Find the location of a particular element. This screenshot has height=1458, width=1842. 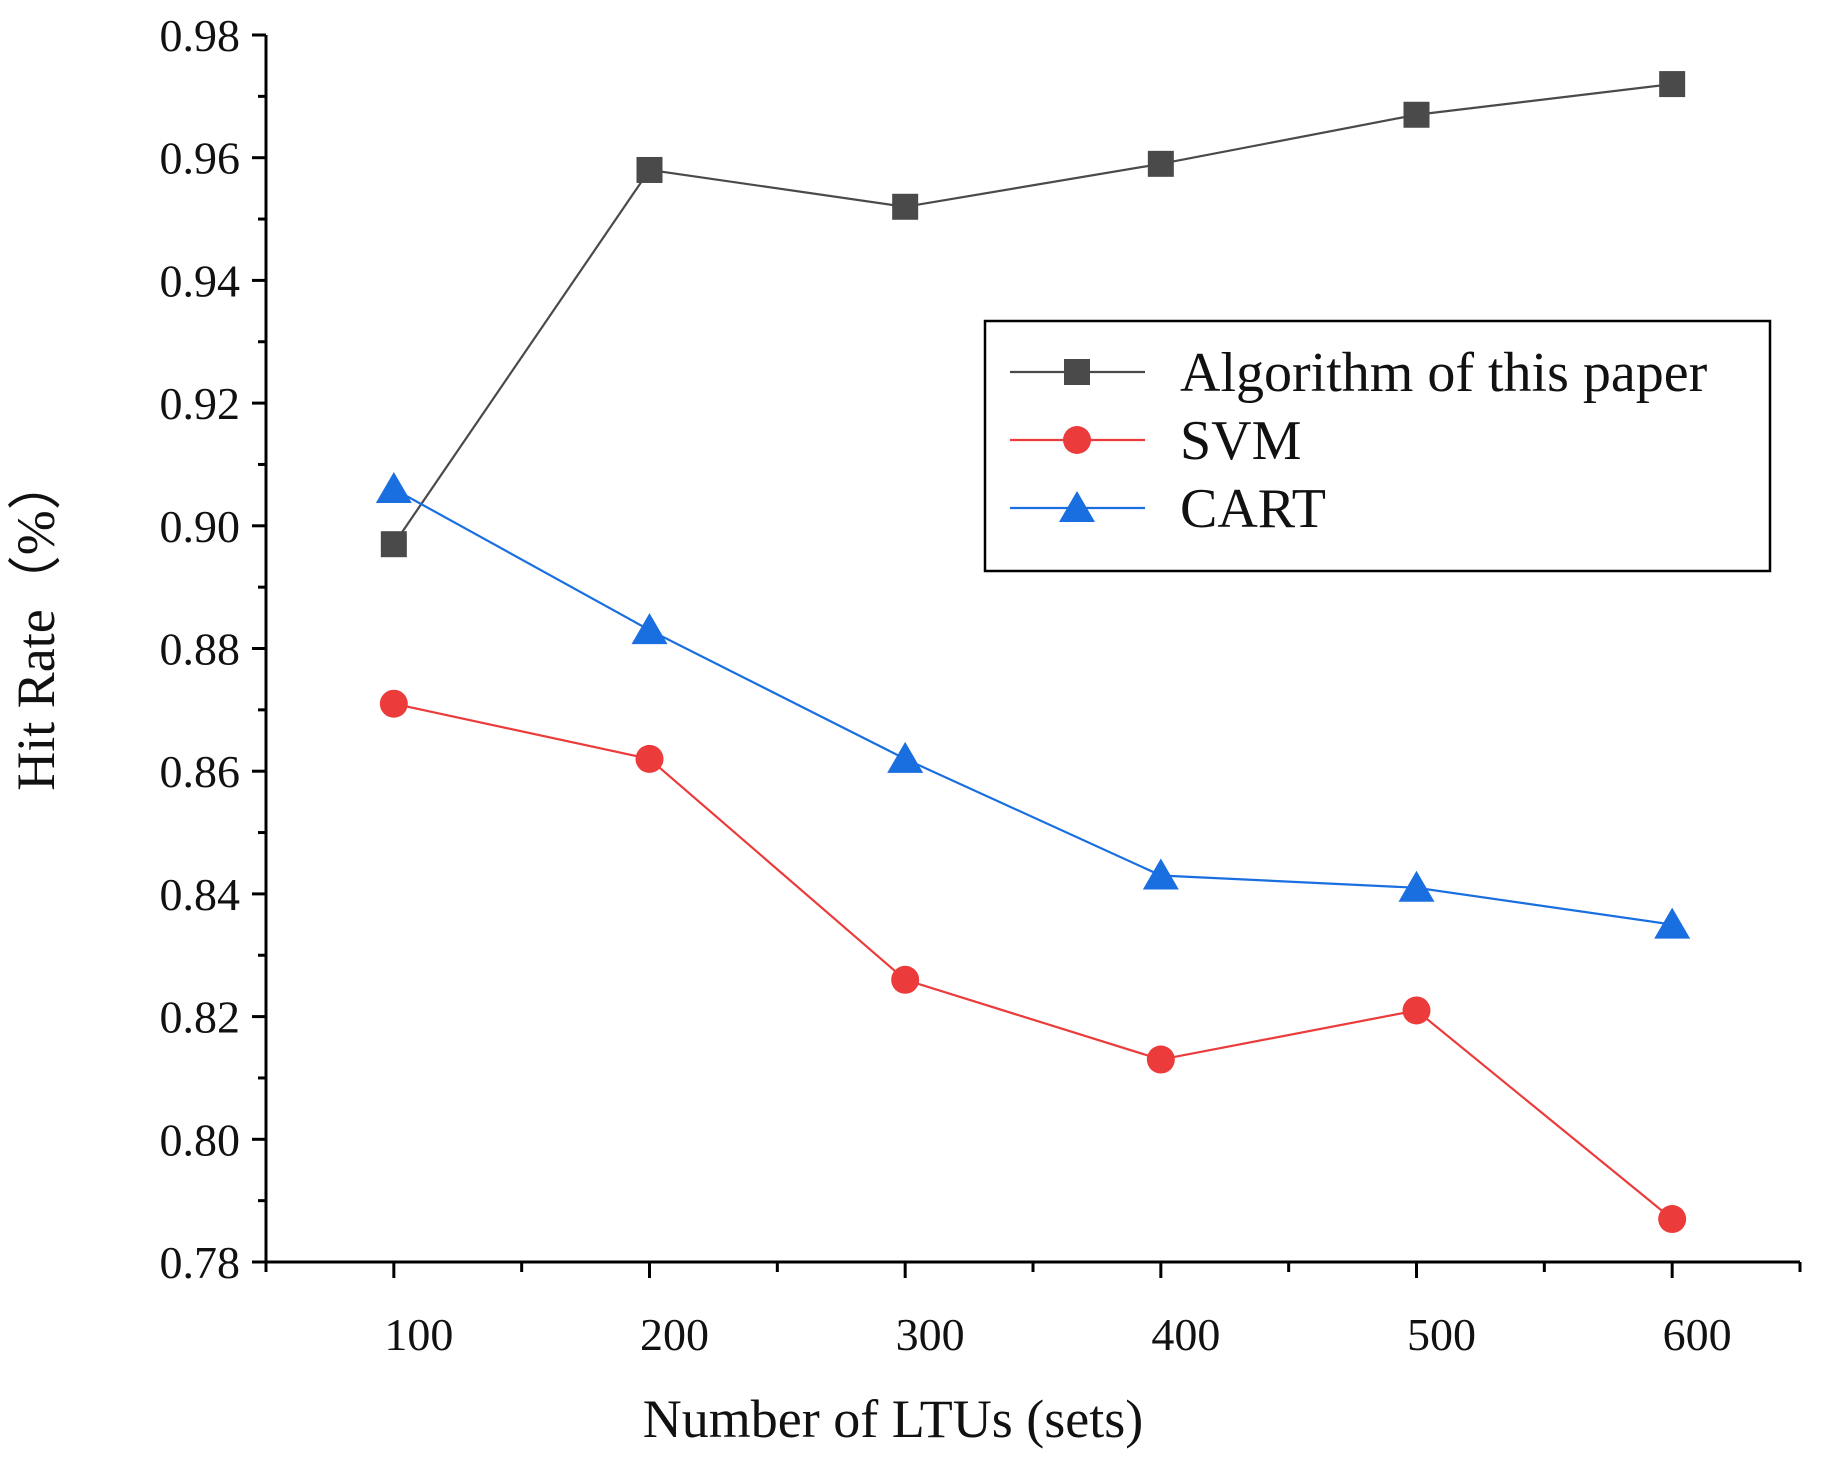

legend-label-algorithm-of-this-paper: Algorithm of this paper is located at coordinates (1444, 373).